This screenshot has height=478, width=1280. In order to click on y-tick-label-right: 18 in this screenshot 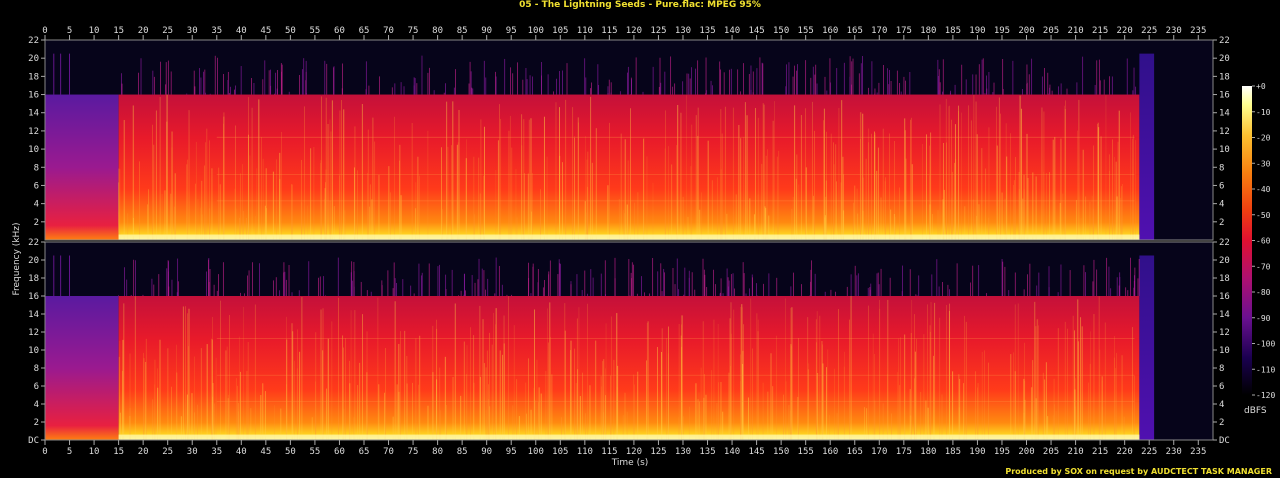, I will do `click(1224, 279)`.